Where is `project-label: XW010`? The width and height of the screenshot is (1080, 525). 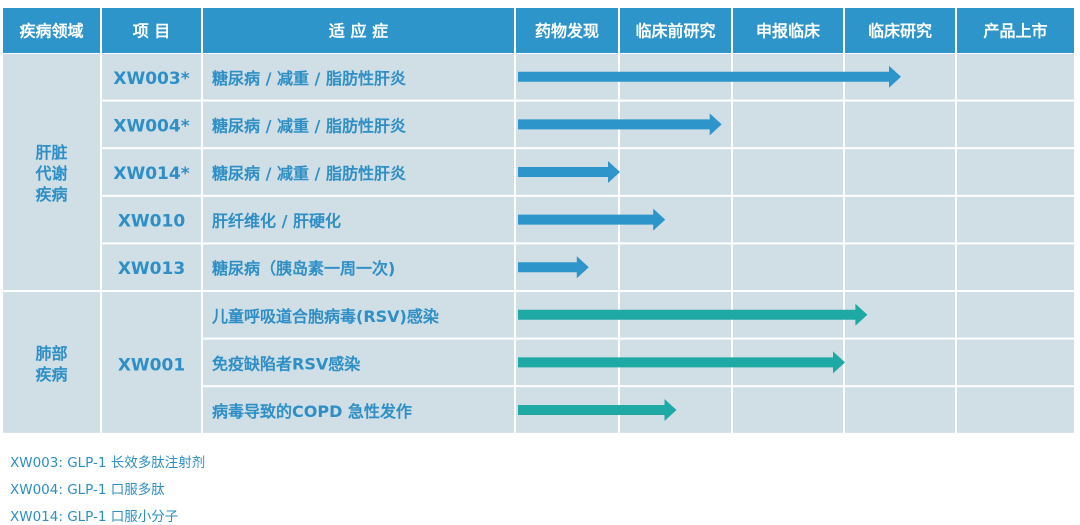
project-label: XW010 is located at coordinates (152, 222).